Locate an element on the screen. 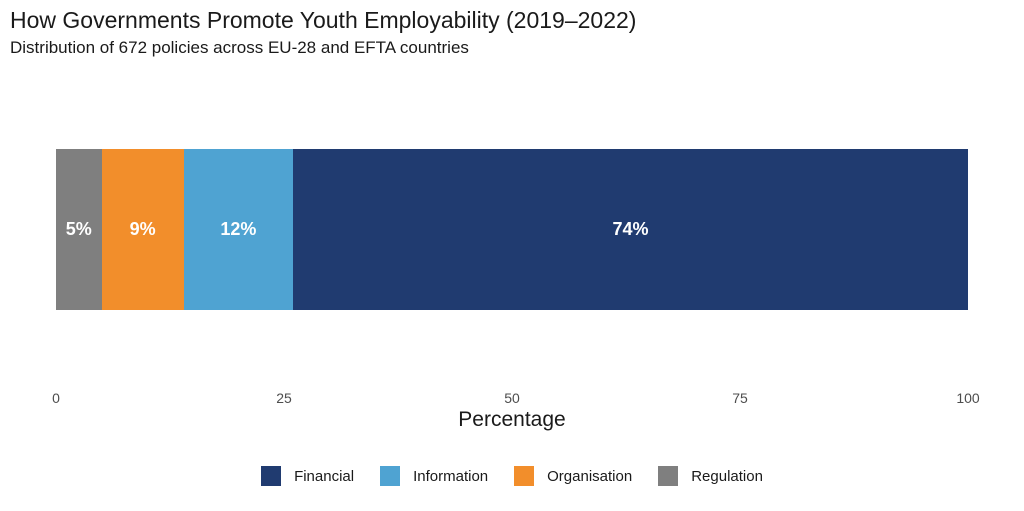 Image resolution: width=1024 pixels, height=511 pixels. x-tick-75: 75 is located at coordinates (740, 398).